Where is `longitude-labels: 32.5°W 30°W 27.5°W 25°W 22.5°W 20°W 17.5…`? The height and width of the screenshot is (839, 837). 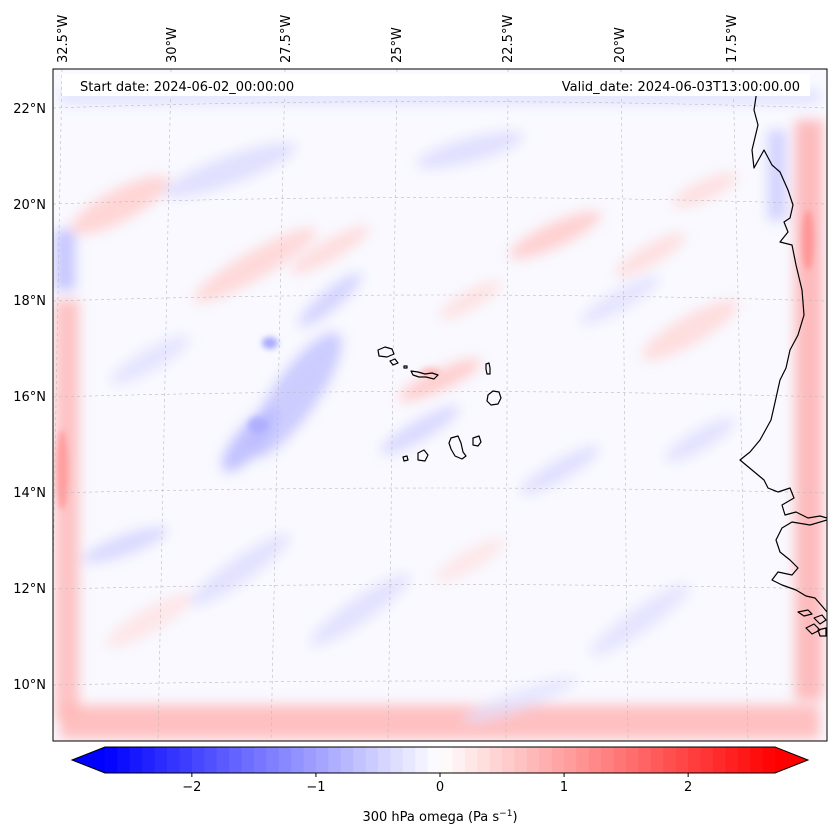
longitude-labels: 32.5°W 30°W 27.5°W 25°W 22.5°W 20°W 17.5… is located at coordinates (398, 39).